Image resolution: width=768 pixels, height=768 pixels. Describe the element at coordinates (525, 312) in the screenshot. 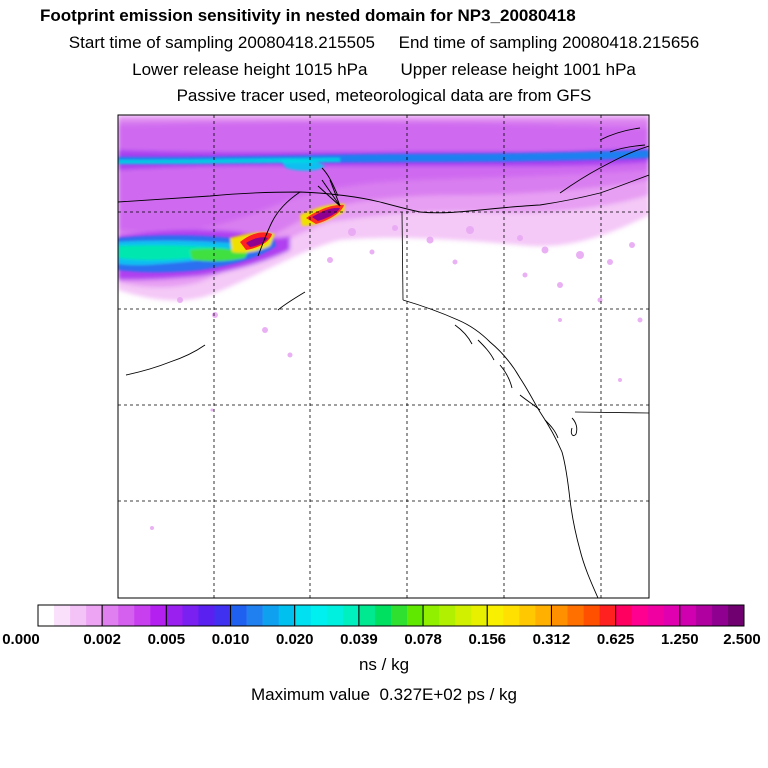

I see `political-boundaries` at that location.